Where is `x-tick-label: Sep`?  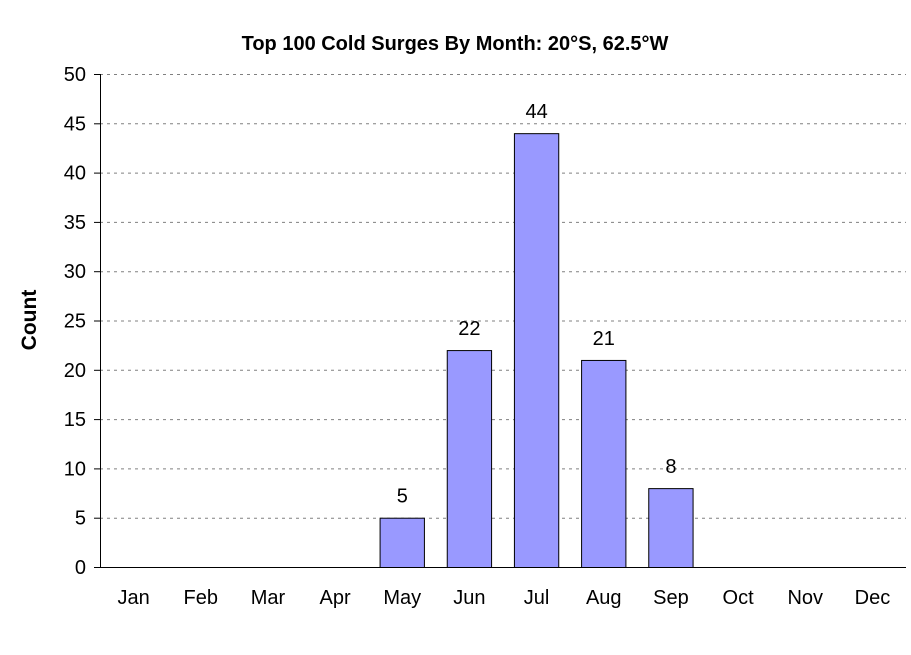 x-tick-label: Sep is located at coordinates (671, 598).